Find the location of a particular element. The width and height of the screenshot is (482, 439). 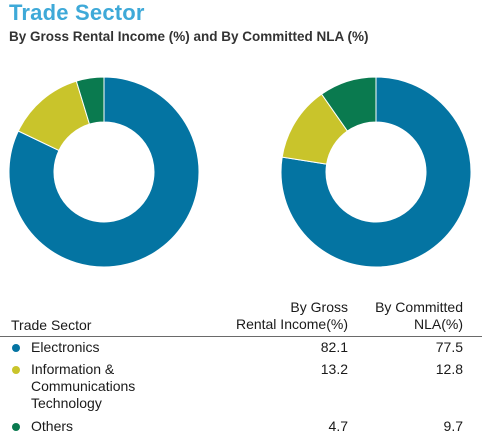

row-nla-value: 9.7 is located at coordinates (453, 426).